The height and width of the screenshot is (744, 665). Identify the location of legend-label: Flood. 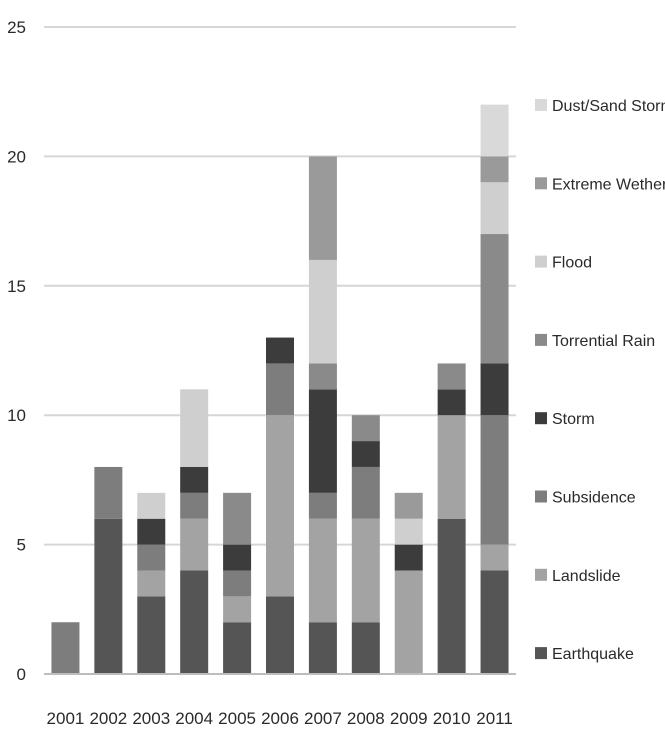
(572, 263).